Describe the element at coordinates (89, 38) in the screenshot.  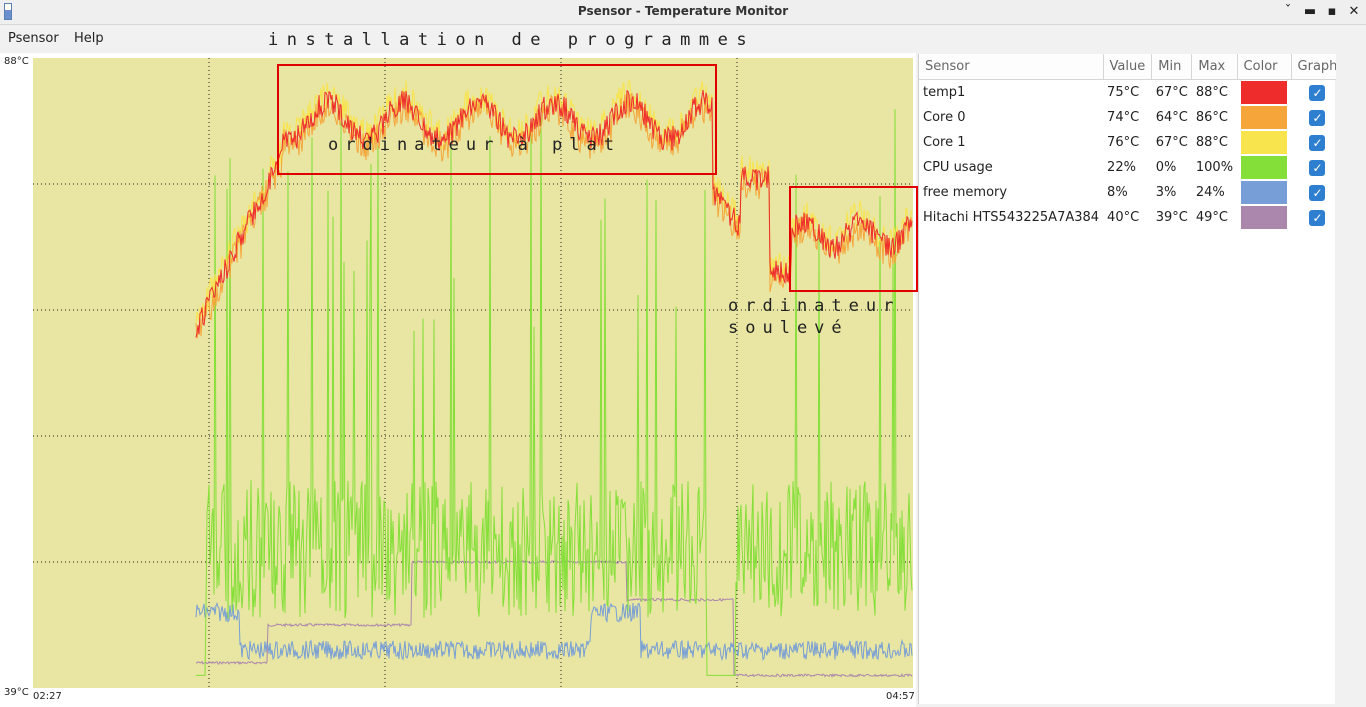
I see `menu-help: Help` at that location.